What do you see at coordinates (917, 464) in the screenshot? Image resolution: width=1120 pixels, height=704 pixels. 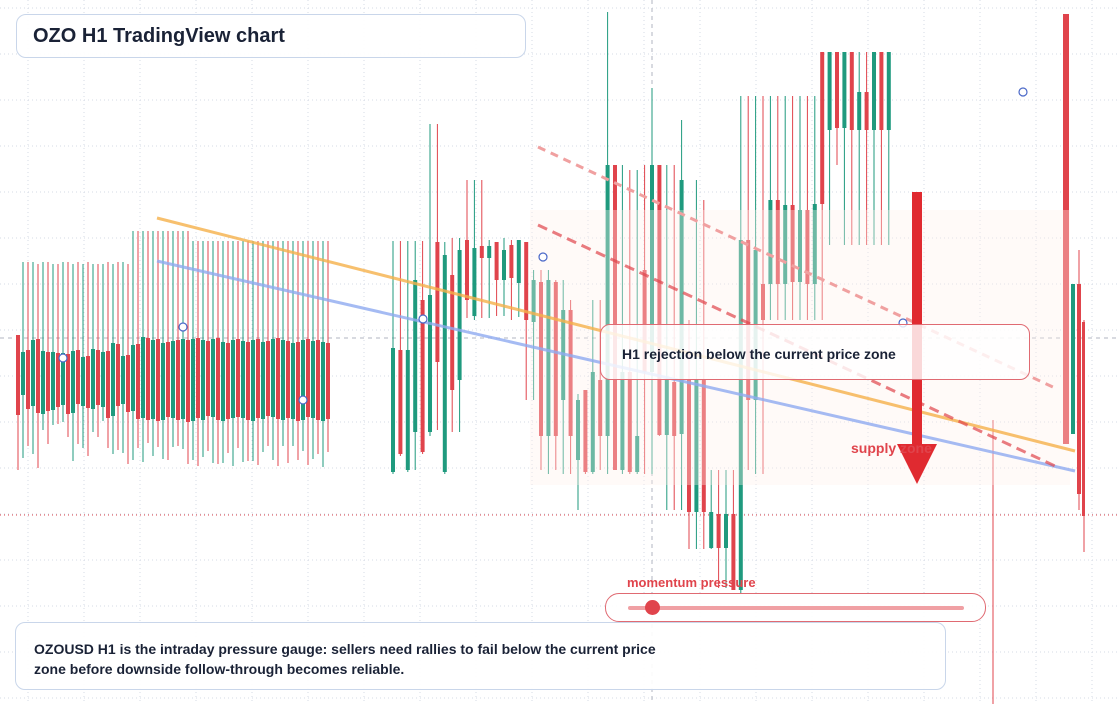 I see `down-arrow-head` at bounding box center [917, 464].